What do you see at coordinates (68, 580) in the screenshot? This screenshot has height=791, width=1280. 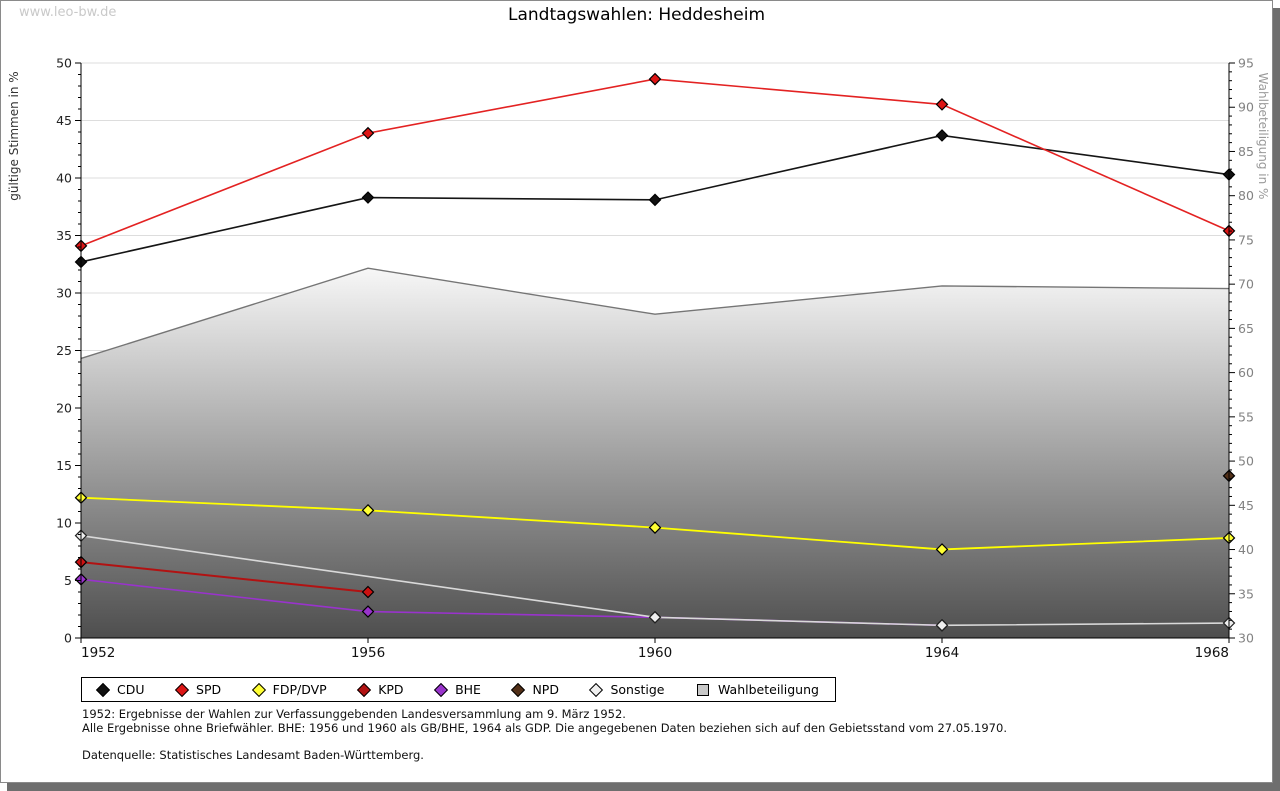 I see `left-tick-label: 5` at bounding box center [68, 580].